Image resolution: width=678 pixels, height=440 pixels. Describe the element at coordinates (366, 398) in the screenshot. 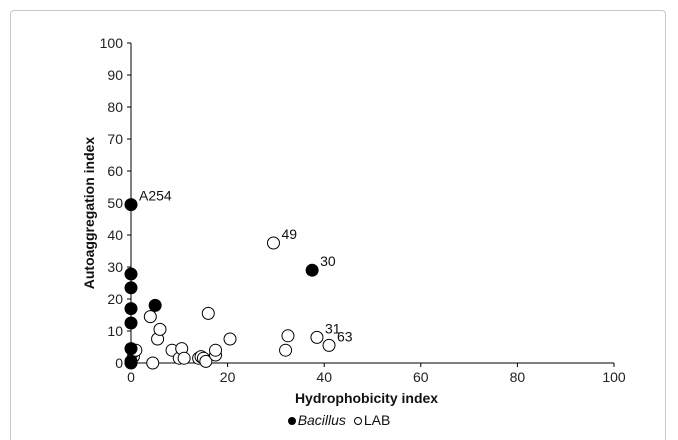

I see `x-axis-title: Hydrophobicity index` at that location.